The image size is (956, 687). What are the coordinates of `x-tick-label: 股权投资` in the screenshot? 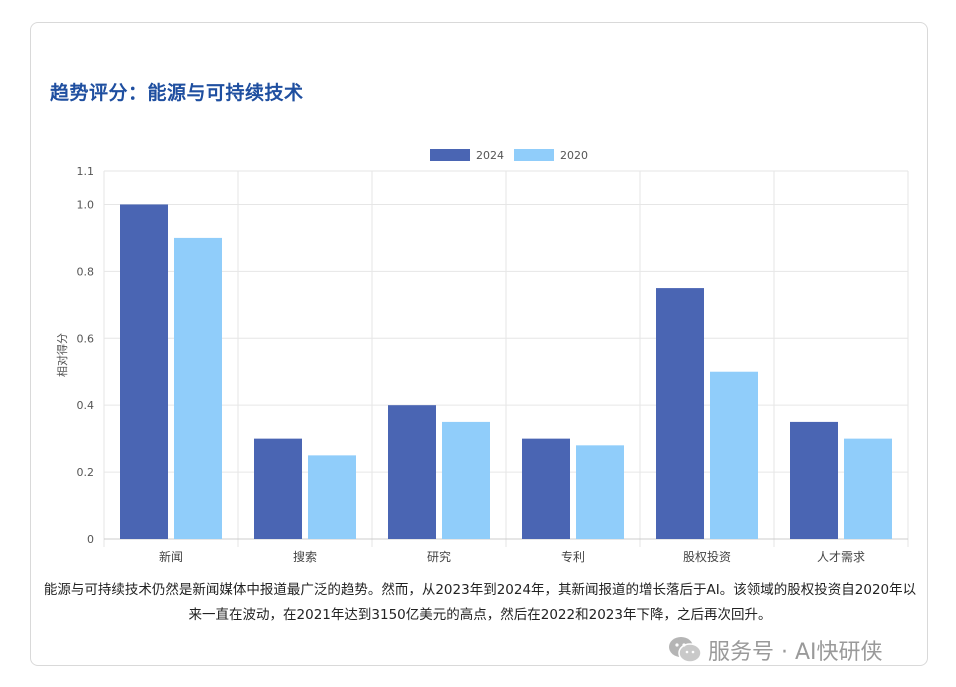 It's located at (707, 556).